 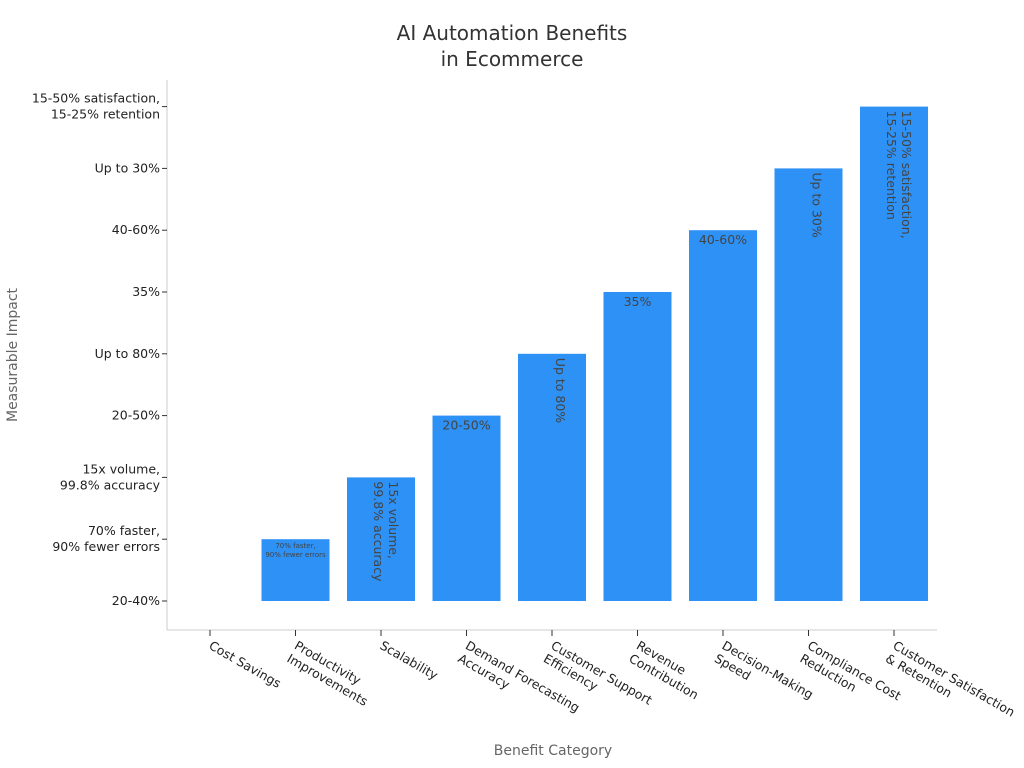 What do you see at coordinates (410, 660) in the screenshot?
I see `x-tick-label: Scalability` at bounding box center [410, 660].